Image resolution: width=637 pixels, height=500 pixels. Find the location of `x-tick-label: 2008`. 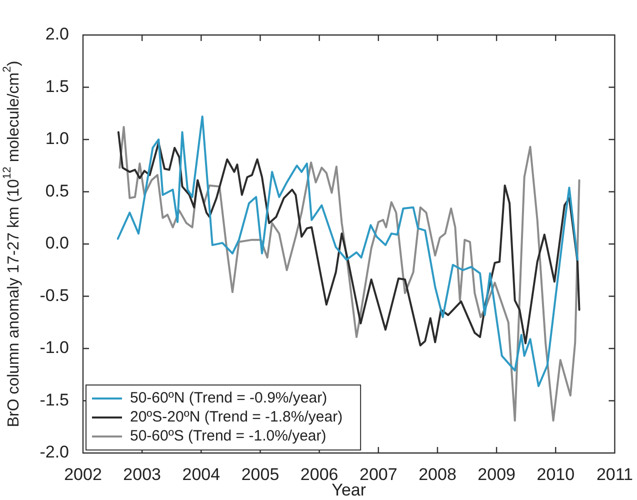

x-tick-label: 2008 is located at coordinates (437, 474).